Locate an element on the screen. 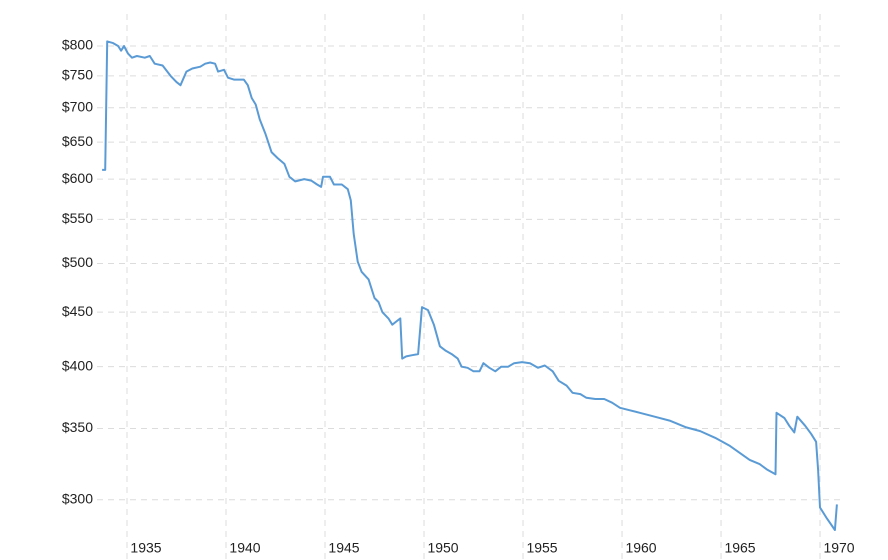 Image resolution: width=888 pixels, height=560 pixels. x-tick-label: 1940 is located at coordinates (244, 548).